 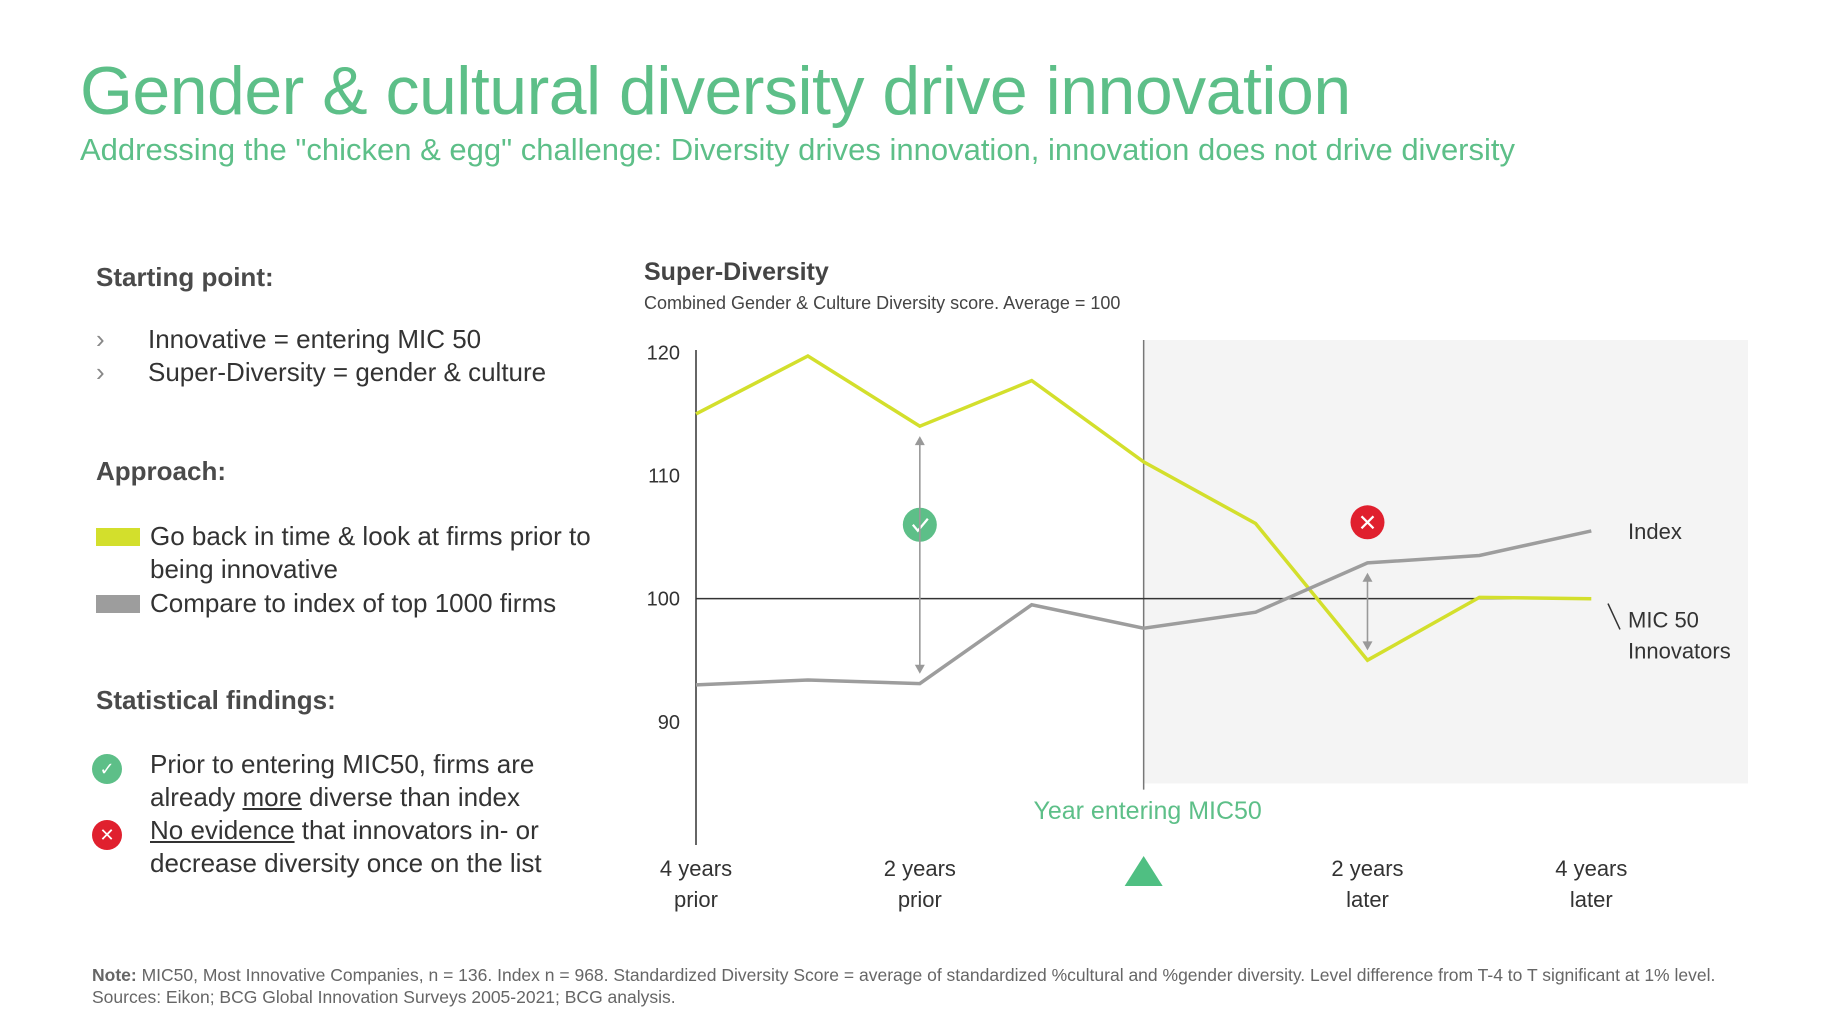 What do you see at coordinates (1147, 811) in the screenshot?
I see `x-marker-label: Year entering MIC50` at bounding box center [1147, 811].